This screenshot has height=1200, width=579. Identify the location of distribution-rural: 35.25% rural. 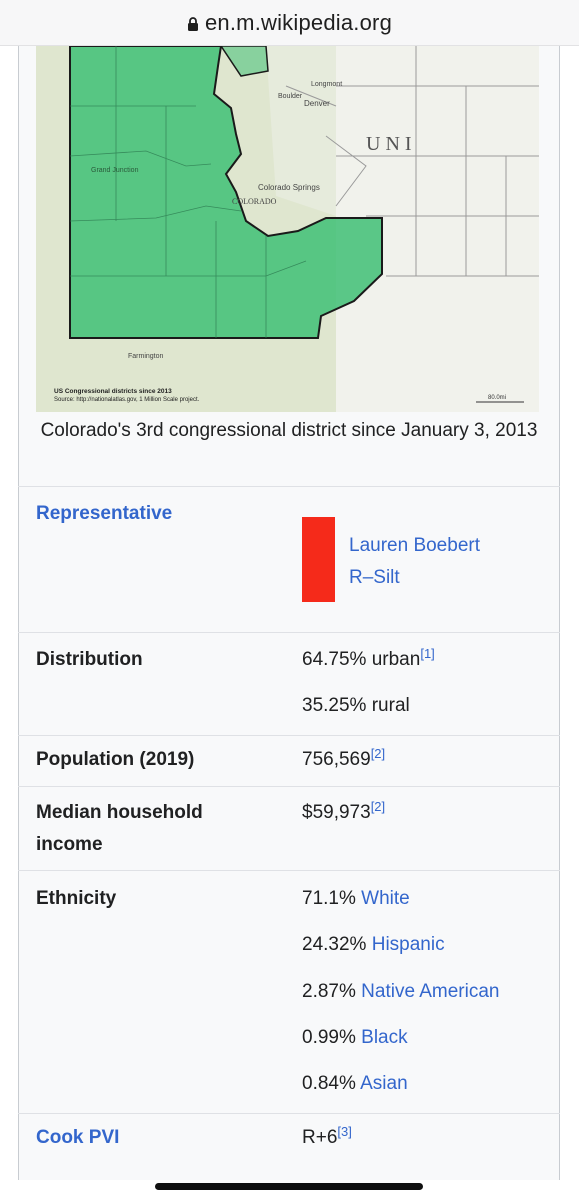
(356, 705).